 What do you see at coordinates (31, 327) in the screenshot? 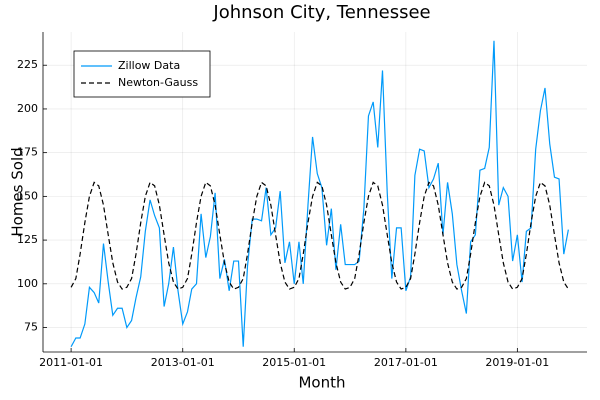
I see `y-tick-label: 75` at bounding box center [31, 327].